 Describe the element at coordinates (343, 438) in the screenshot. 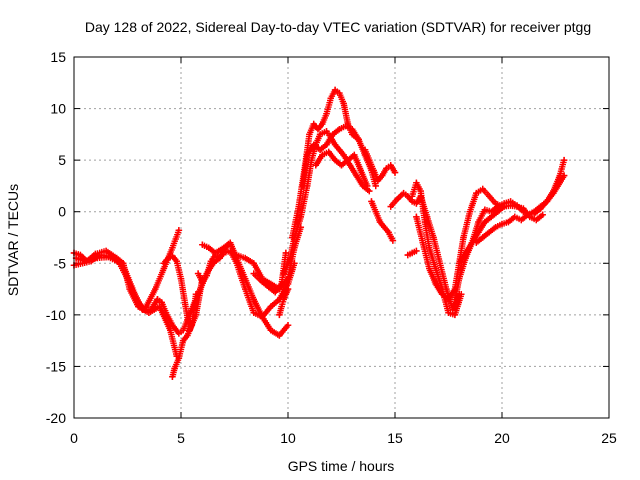

I see `x-tick-labels: 0 5 10 15 20 25` at that location.